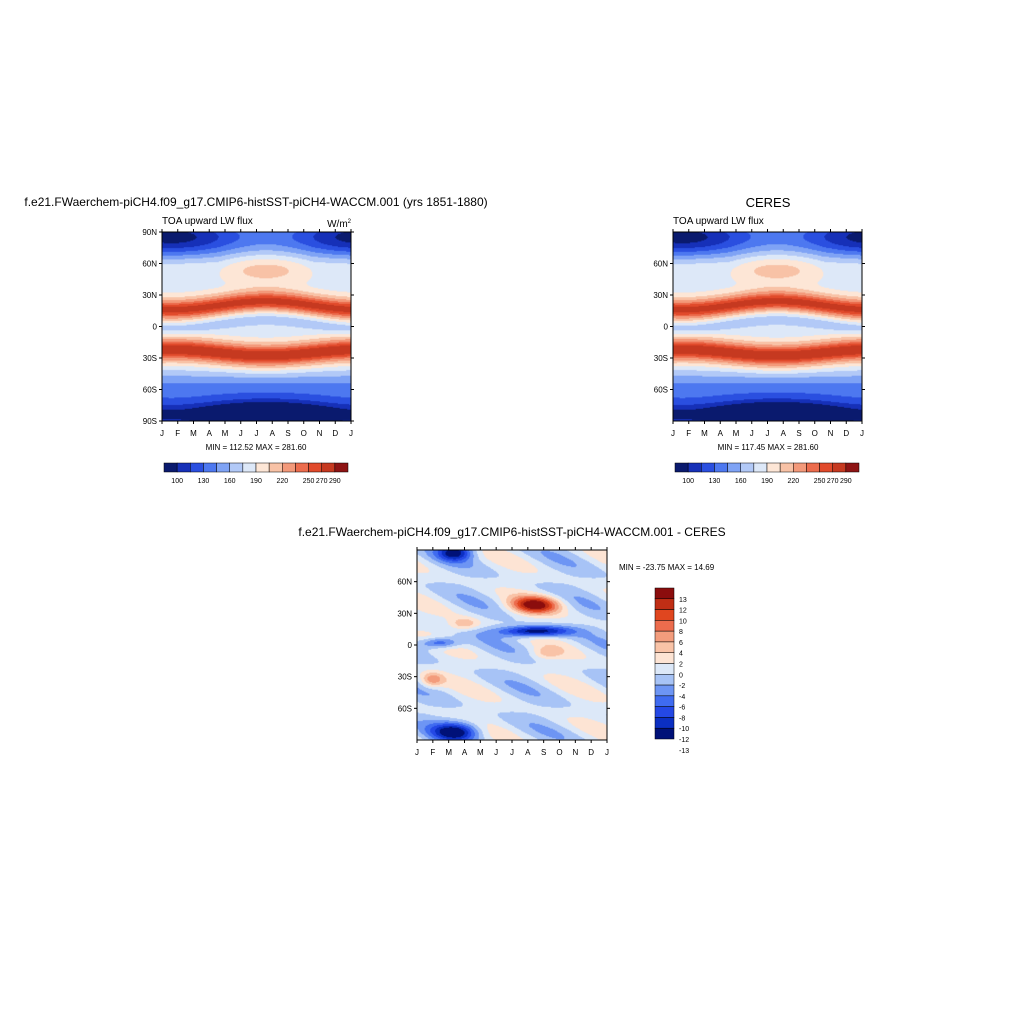 This screenshot has height=1024, width=1024. What do you see at coordinates (681, 654) in the screenshot?
I see `diff-colorbar-label: 4` at bounding box center [681, 654].